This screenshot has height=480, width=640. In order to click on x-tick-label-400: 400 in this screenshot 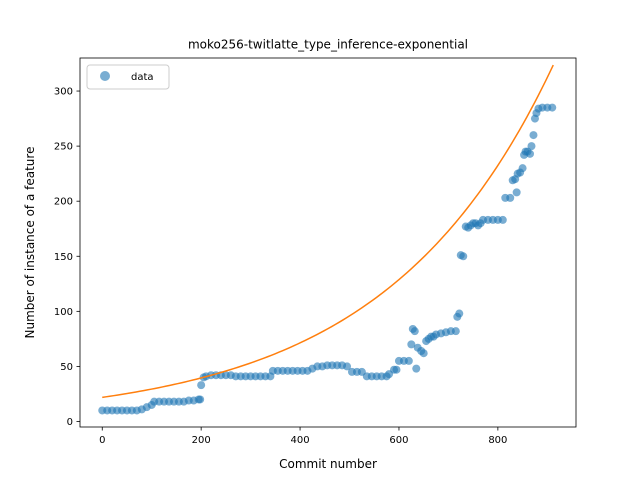, I will do `click(300, 440)`.